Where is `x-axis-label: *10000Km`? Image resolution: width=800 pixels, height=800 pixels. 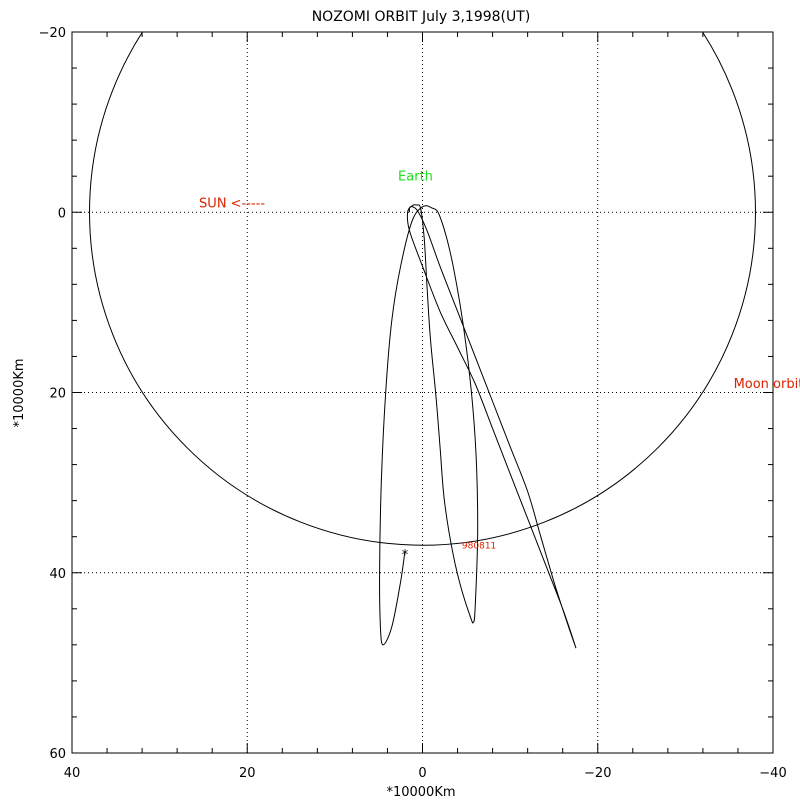 x-axis-label: *10000Km is located at coordinates (420, 792).